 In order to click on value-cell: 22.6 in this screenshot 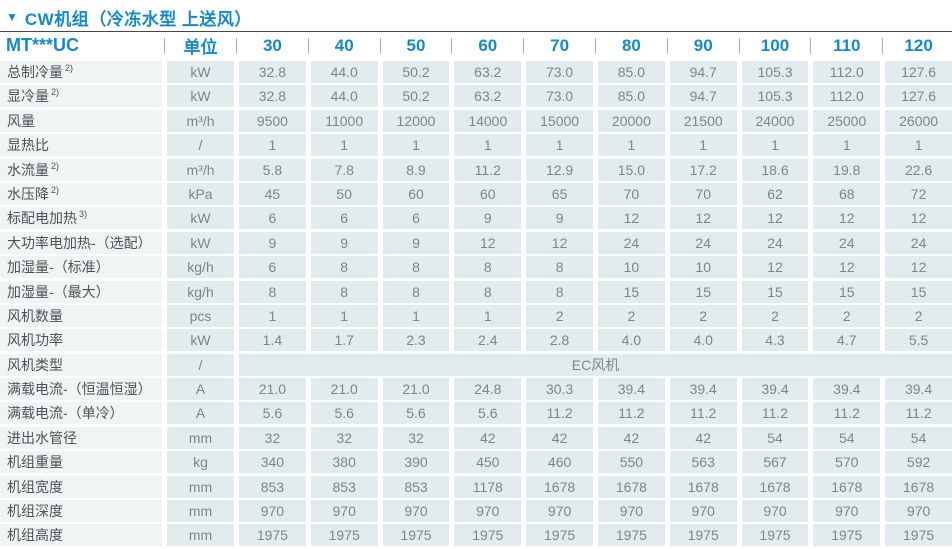, I will do `click(918, 169)`.